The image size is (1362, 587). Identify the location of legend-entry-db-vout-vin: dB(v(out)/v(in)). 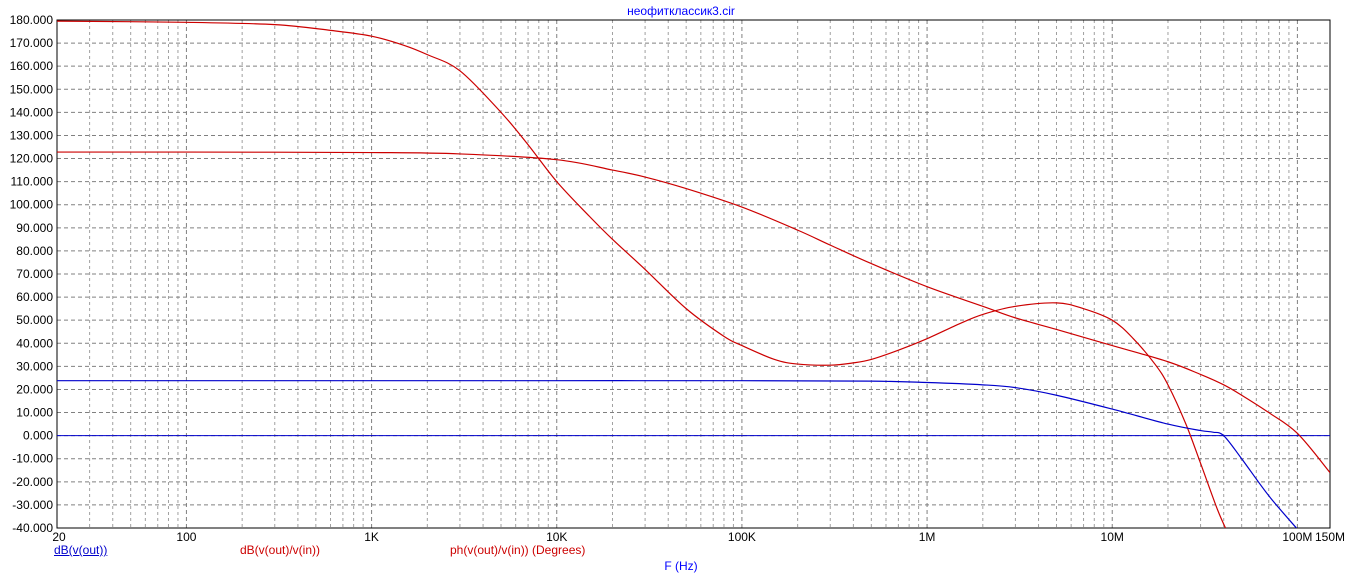
(280, 550).